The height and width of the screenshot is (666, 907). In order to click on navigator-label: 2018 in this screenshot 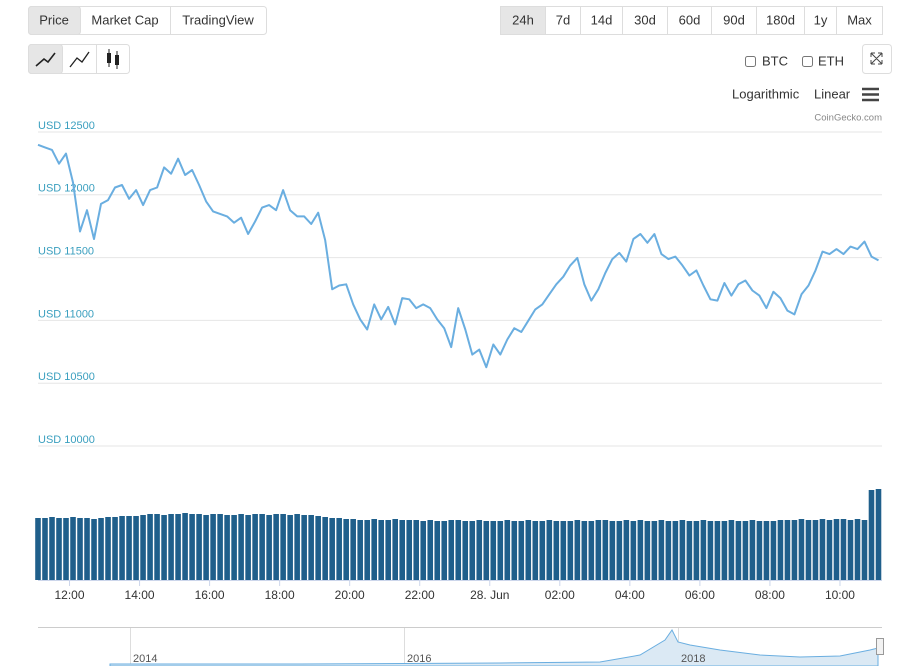, I will do `click(693, 659)`.